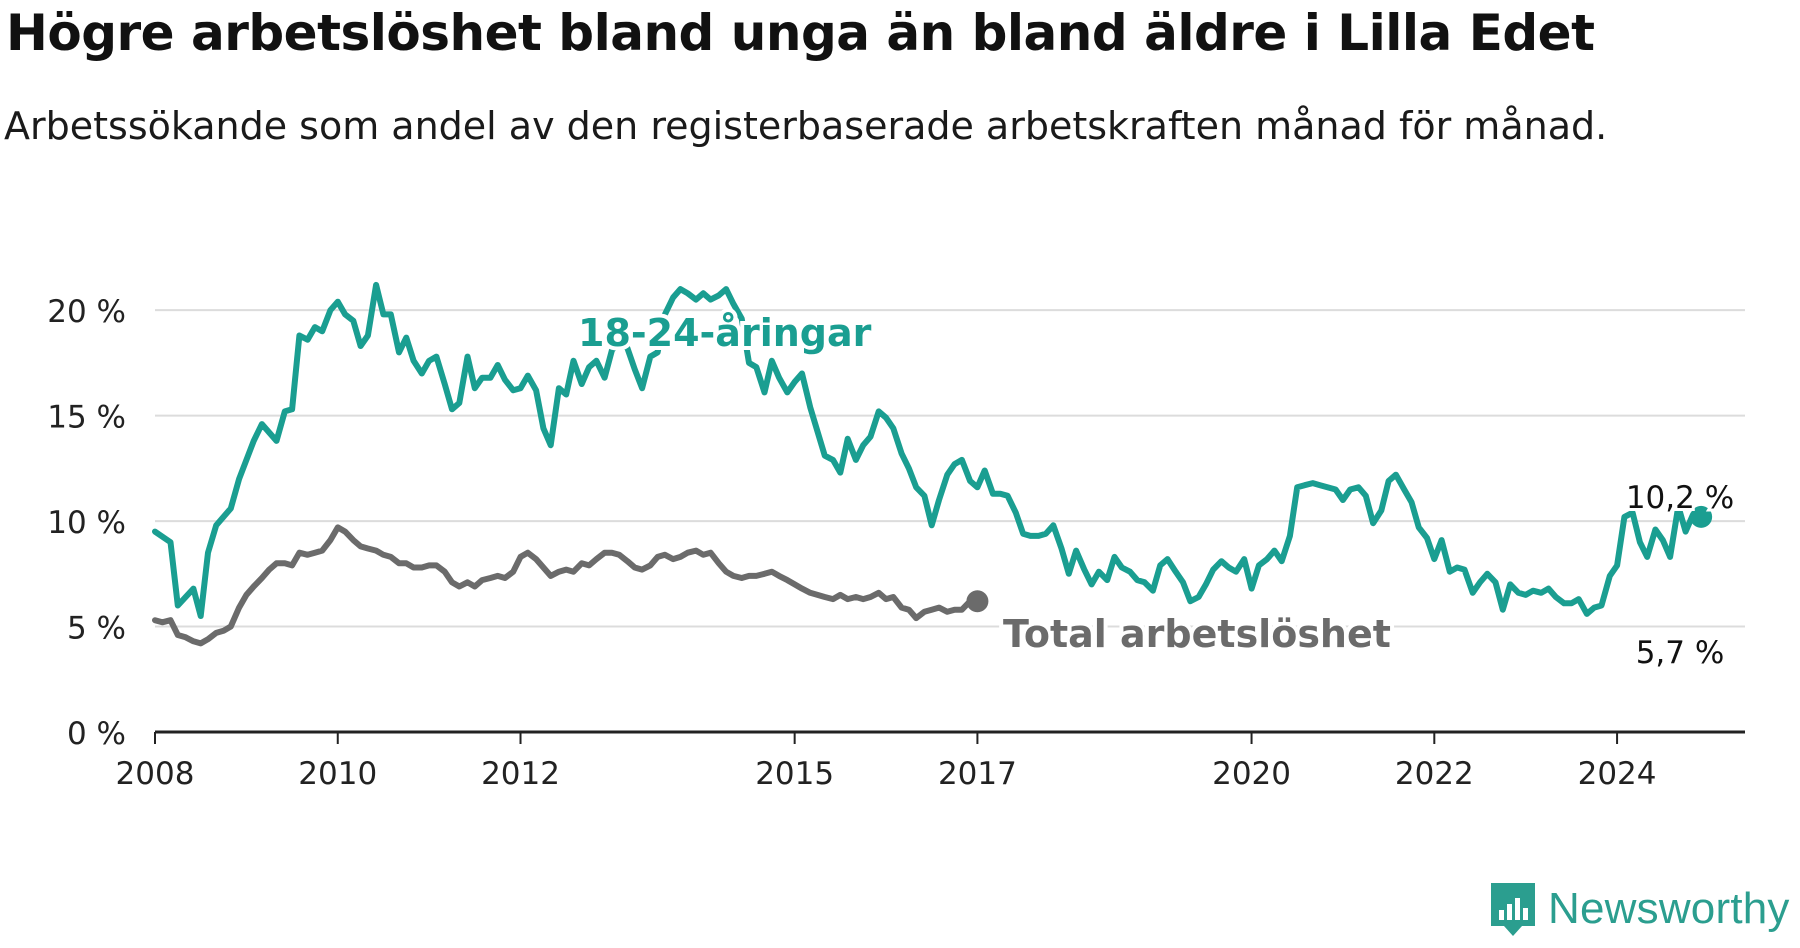 The image size is (1800, 948). Describe the element at coordinates (794, 774) in the screenshot. I see `x-tick-label: 2015` at that location.